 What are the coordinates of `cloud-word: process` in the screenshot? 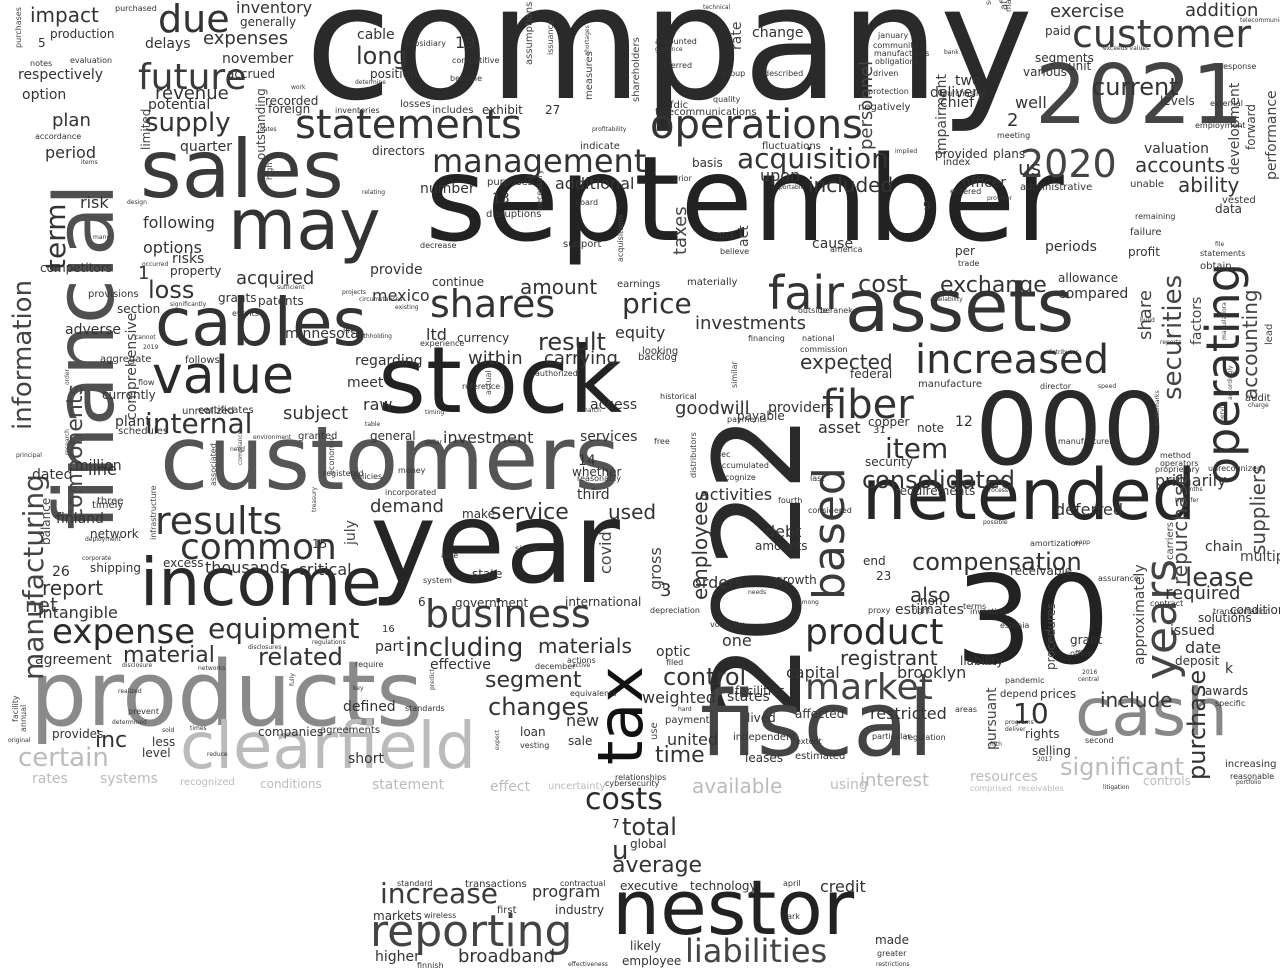 It's located at (997, 490).